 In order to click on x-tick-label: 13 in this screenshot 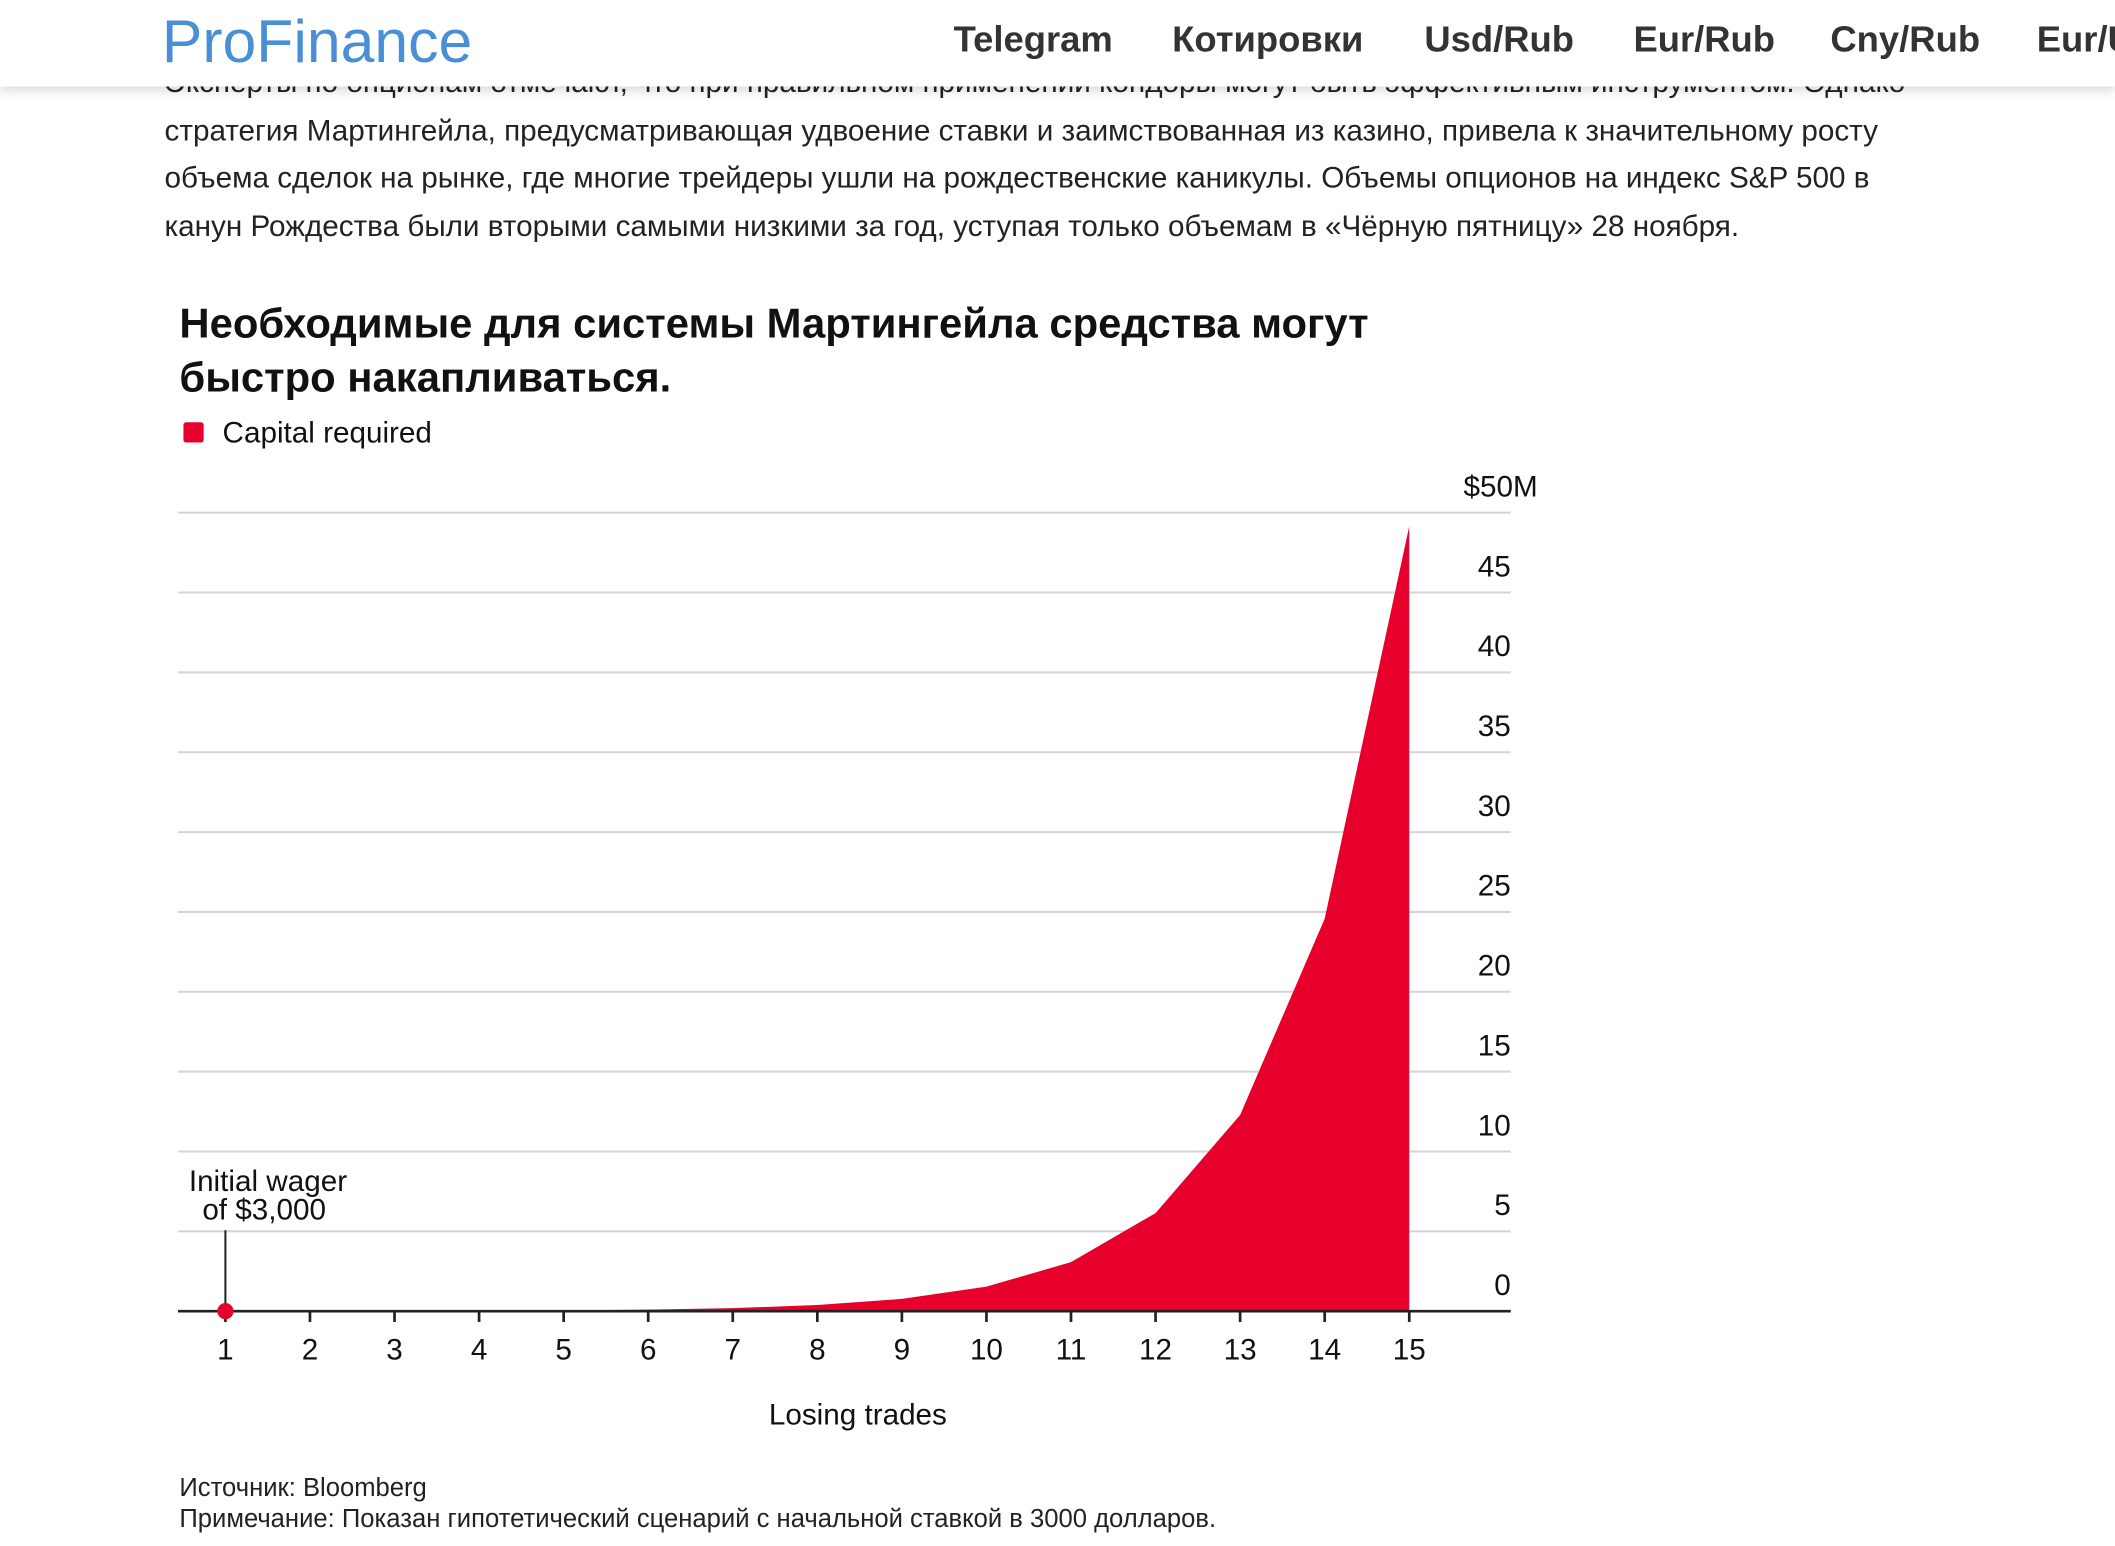, I will do `click(1240, 1350)`.